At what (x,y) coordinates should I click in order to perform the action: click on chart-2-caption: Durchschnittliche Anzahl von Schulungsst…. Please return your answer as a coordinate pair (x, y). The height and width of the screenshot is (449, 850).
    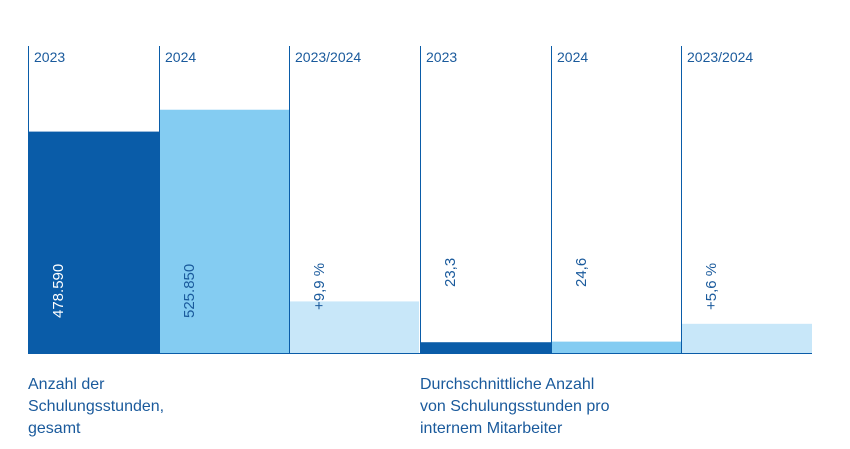
    Looking at the image, I should click on (560, 407).